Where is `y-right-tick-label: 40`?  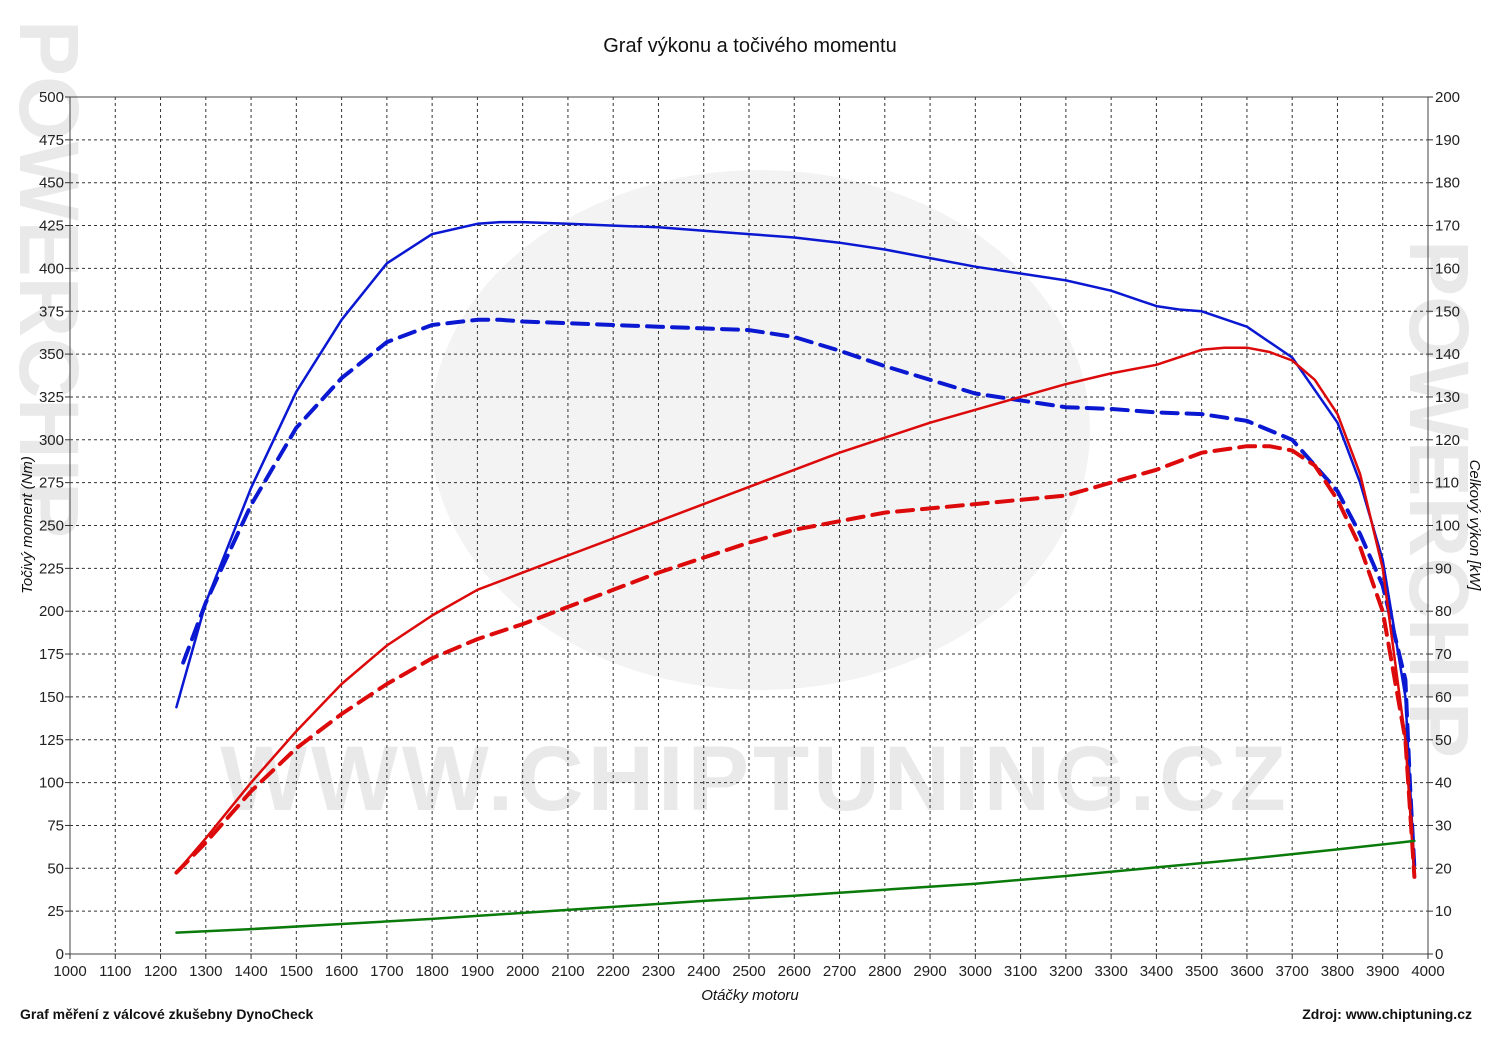 y-right-tick-label: 40 is located at coordinates (1443, 783).